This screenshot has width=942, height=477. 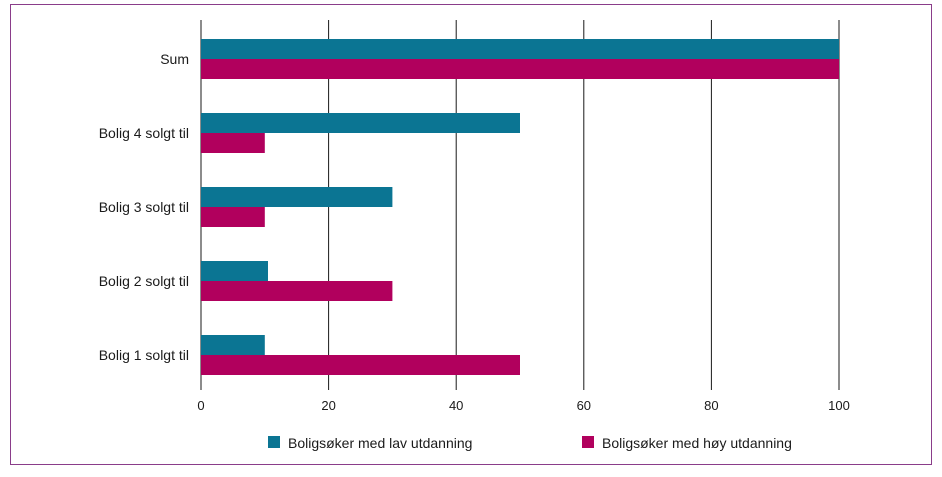 What do you see at coordinates (174, 59) in the screenshot?
I see `category-label: Sum` at bounding box center [174, 59].